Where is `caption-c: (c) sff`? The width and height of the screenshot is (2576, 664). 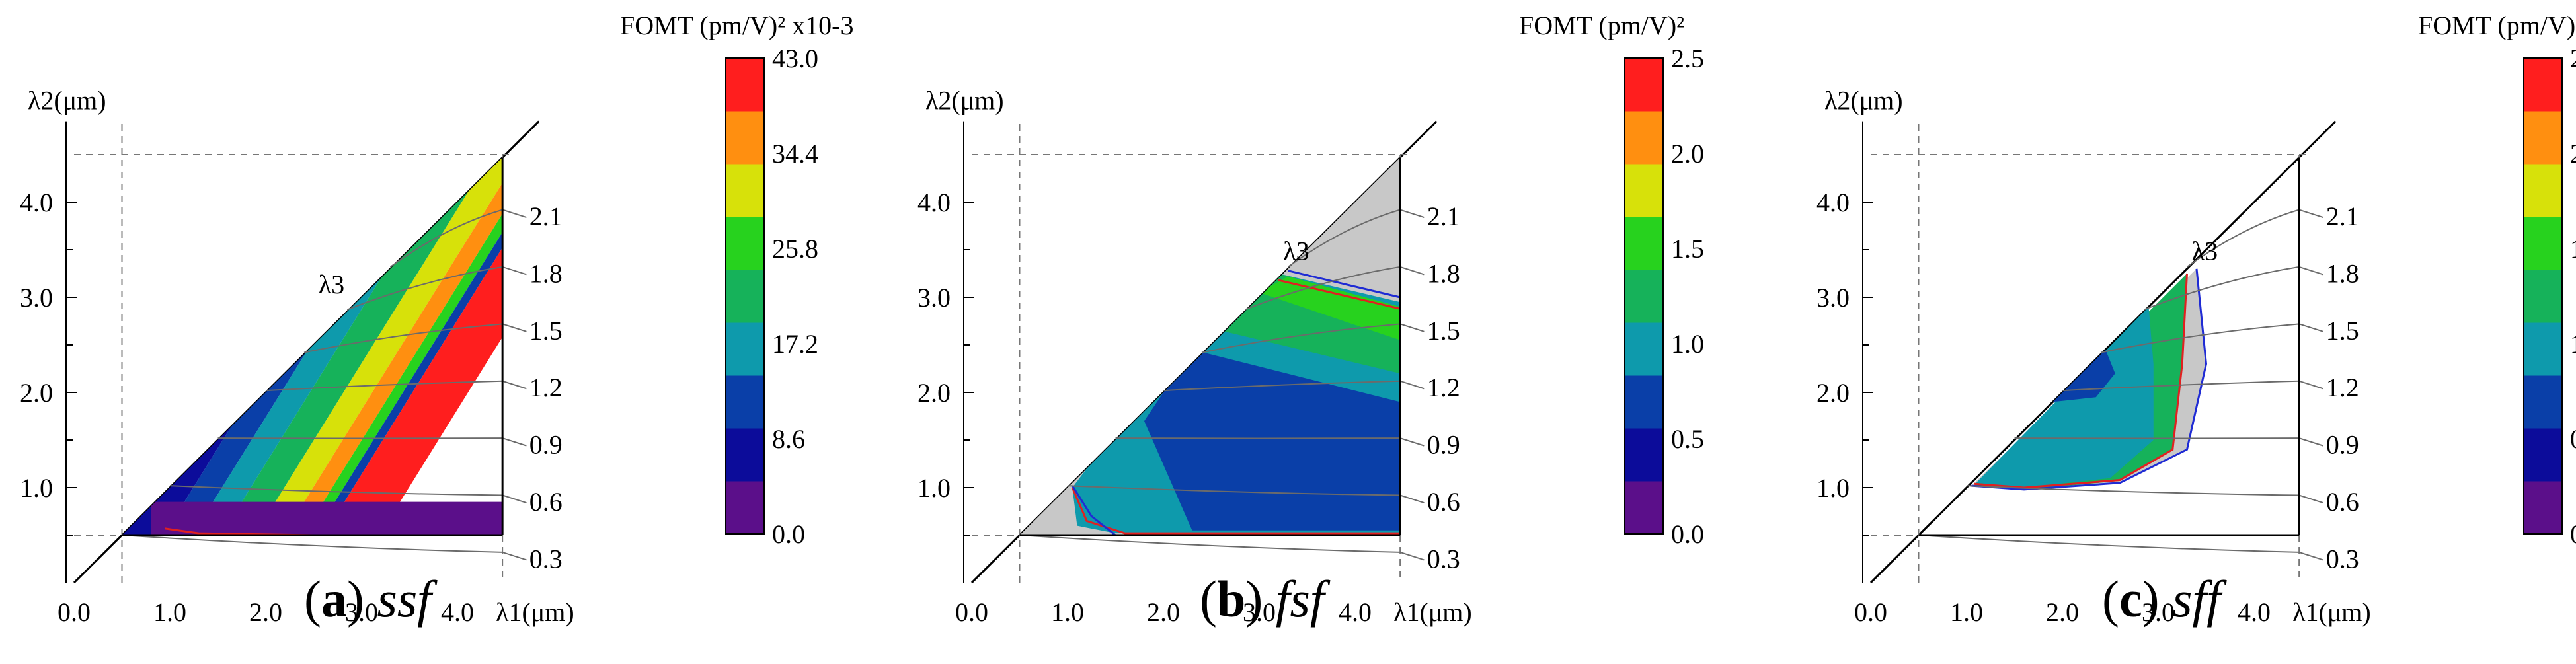 caption-c: (c) sff is located at coordinates (2161, 599).